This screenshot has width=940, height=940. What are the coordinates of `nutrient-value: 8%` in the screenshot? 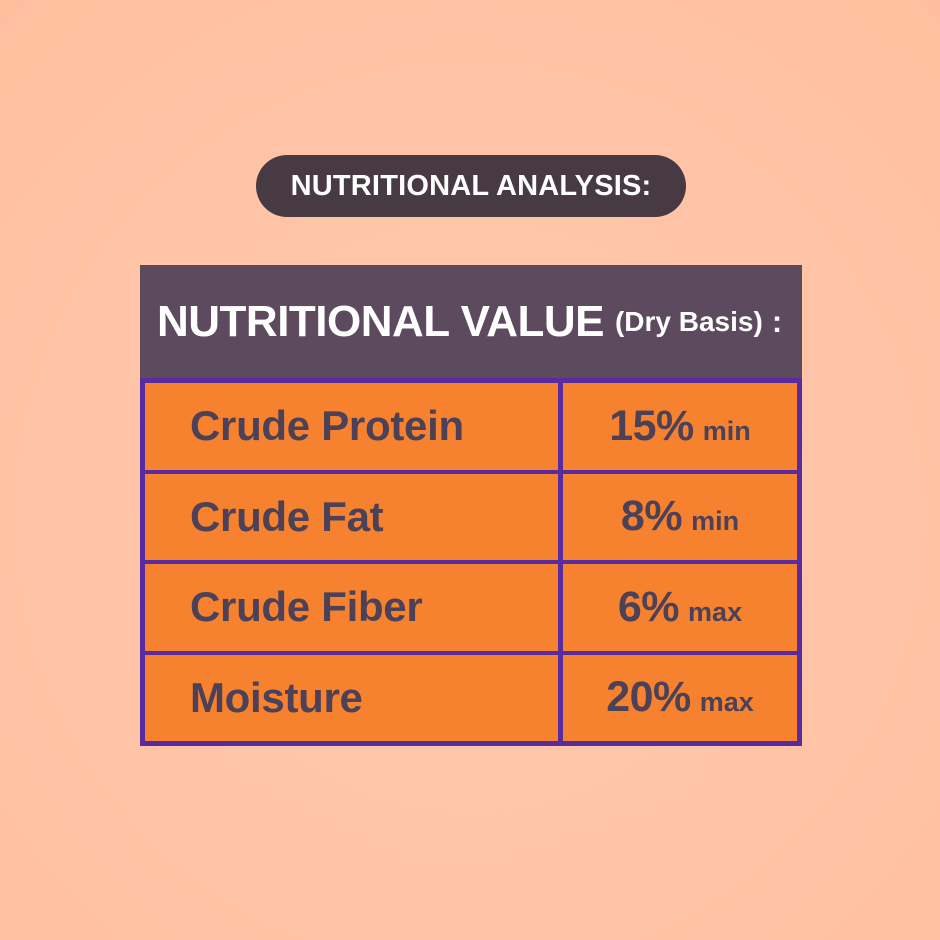 It's located at (651, 516).